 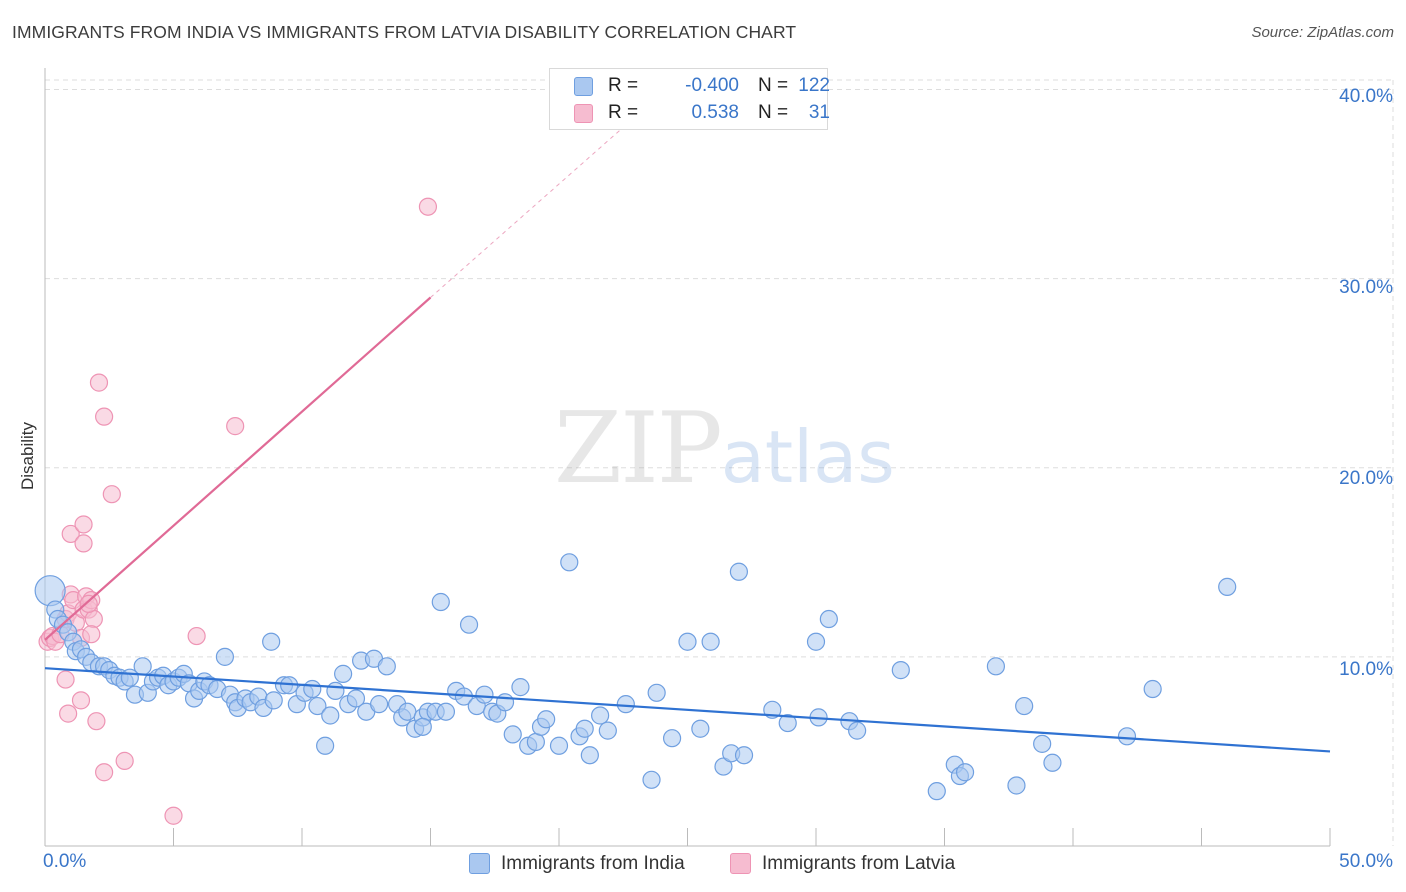 What do you see at coordinates (65, 861) in the screenshot?
I see `x-tick-label: 0.0%` at bounding box center [65, 861].